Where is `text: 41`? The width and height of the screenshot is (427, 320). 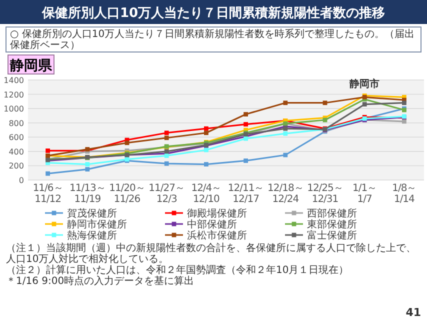 text: 41 is located at coordinates (413, 312).